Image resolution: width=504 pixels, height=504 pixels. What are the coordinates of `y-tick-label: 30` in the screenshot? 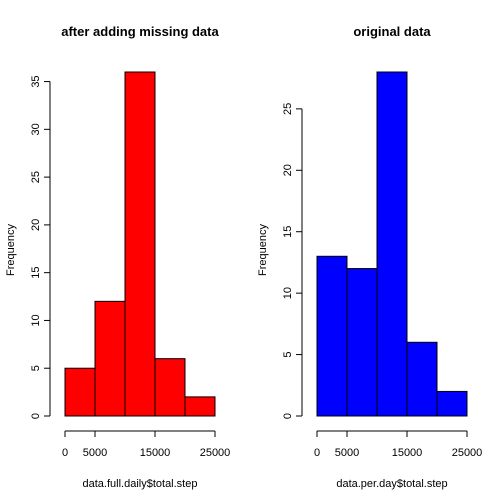 It's located at (36, 129).